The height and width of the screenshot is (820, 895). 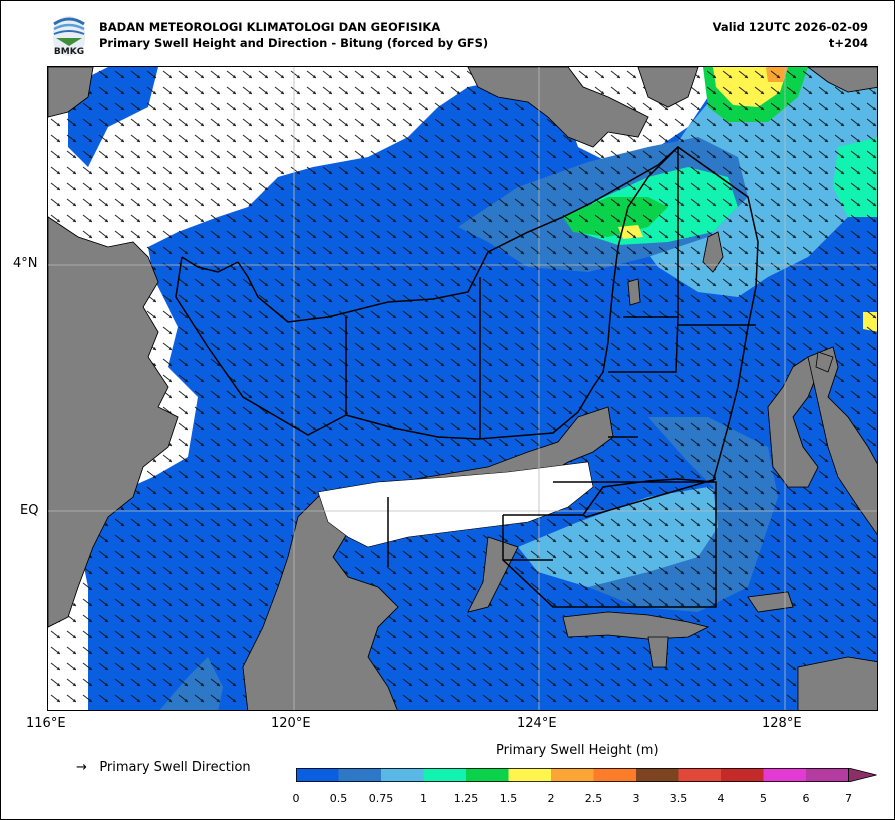 What do you see at coordinates (423, 798) in the screenshot?
I see `colorbar-level-label: 1` at bounding box center [423, 798].